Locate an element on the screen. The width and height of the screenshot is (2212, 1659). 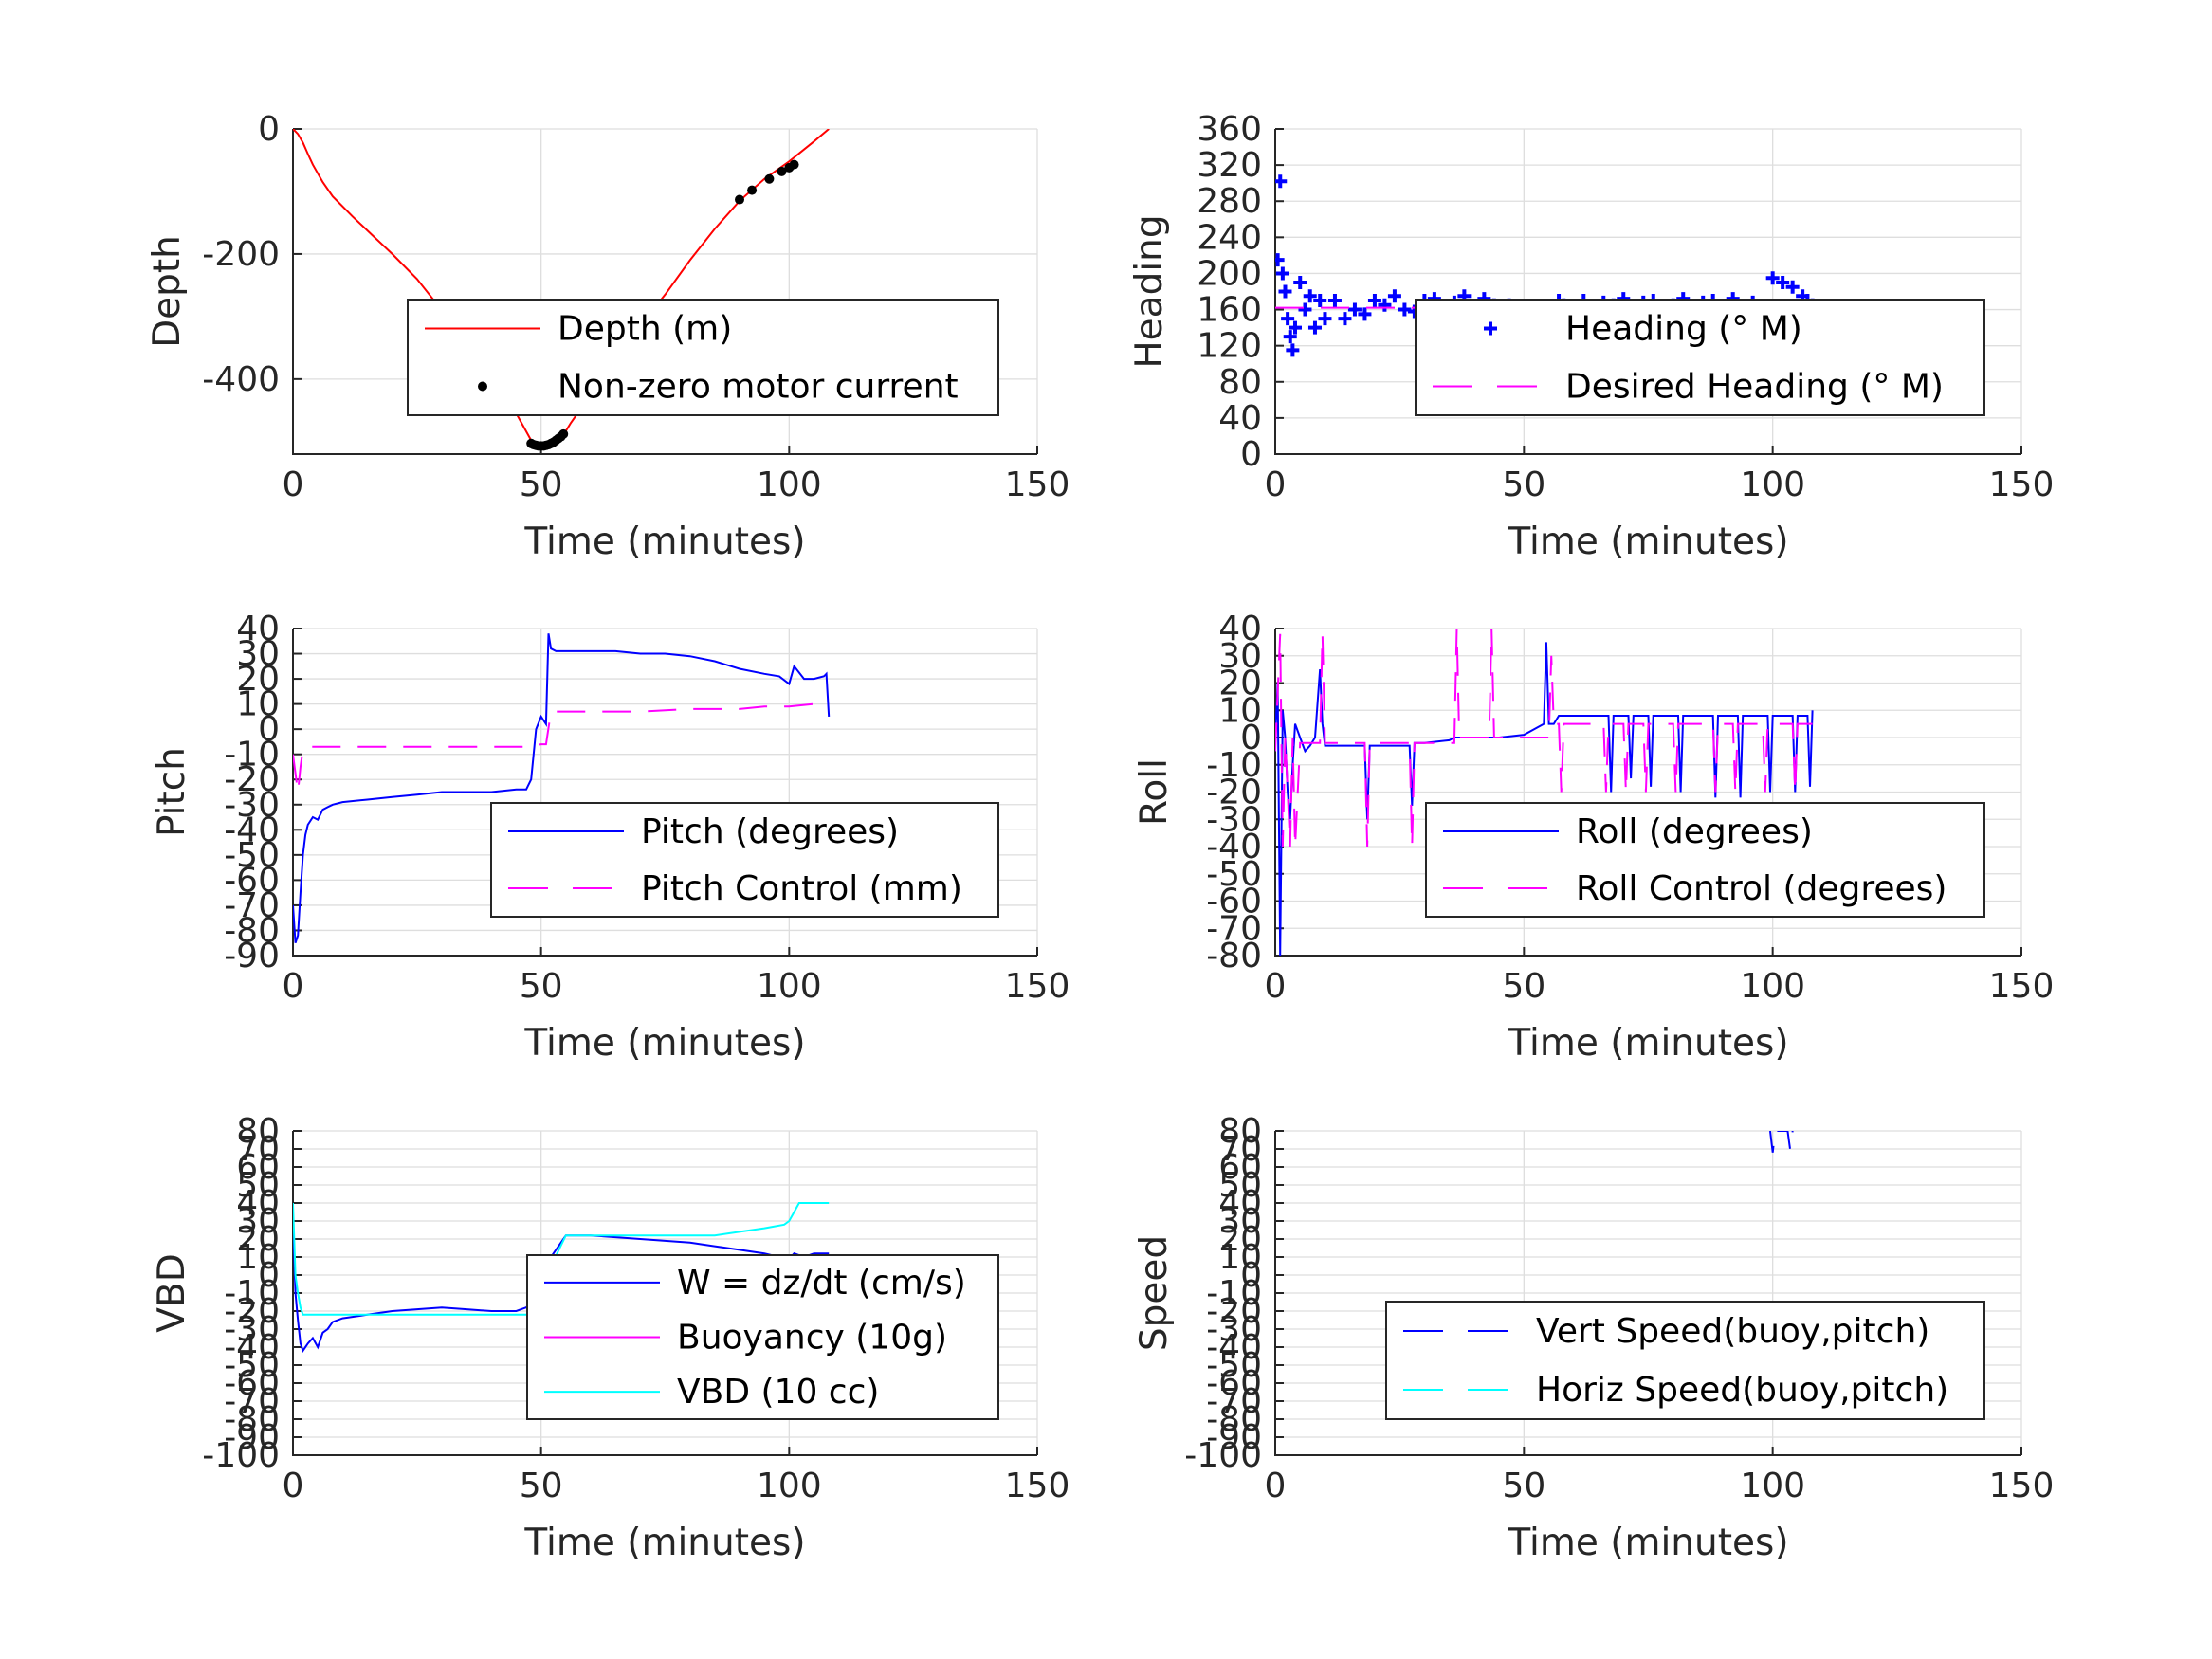
depth-xtick-label: 150 is located at coordinates (1037, 484).